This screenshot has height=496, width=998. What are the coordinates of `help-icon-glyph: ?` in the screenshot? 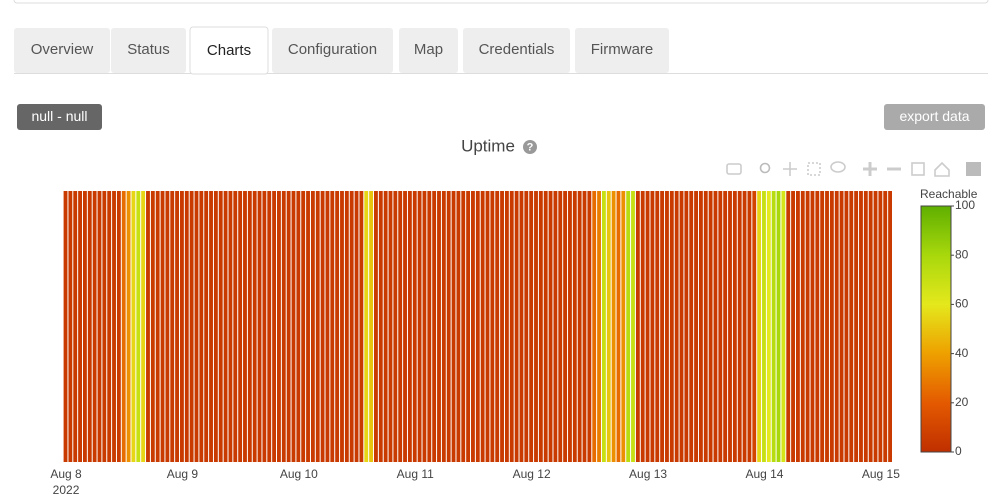 It's located at (530, 147).